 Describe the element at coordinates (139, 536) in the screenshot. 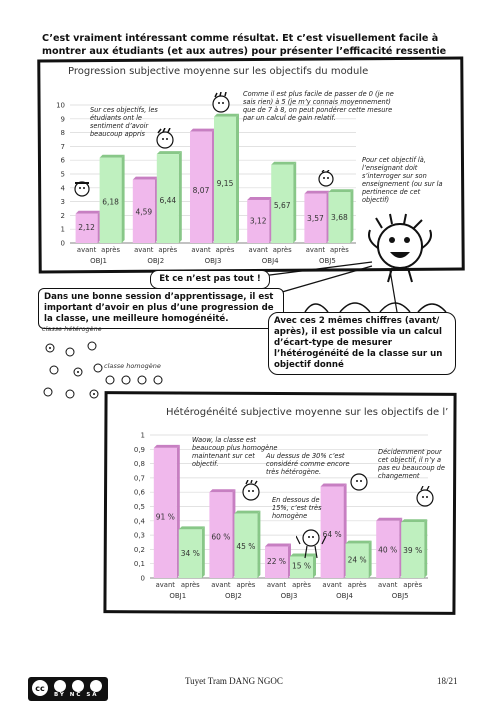

I see `y-tick-label: 0,3` at that location.